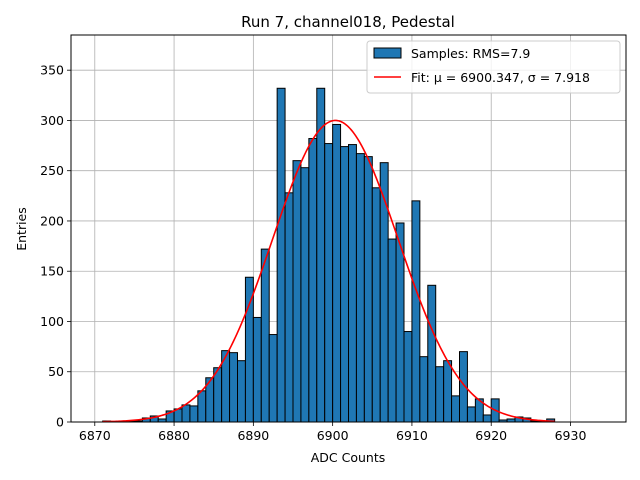 The width and height of the screenshot is (640, 480). I want to click on y-tick-label: 250, so click(52, 170).